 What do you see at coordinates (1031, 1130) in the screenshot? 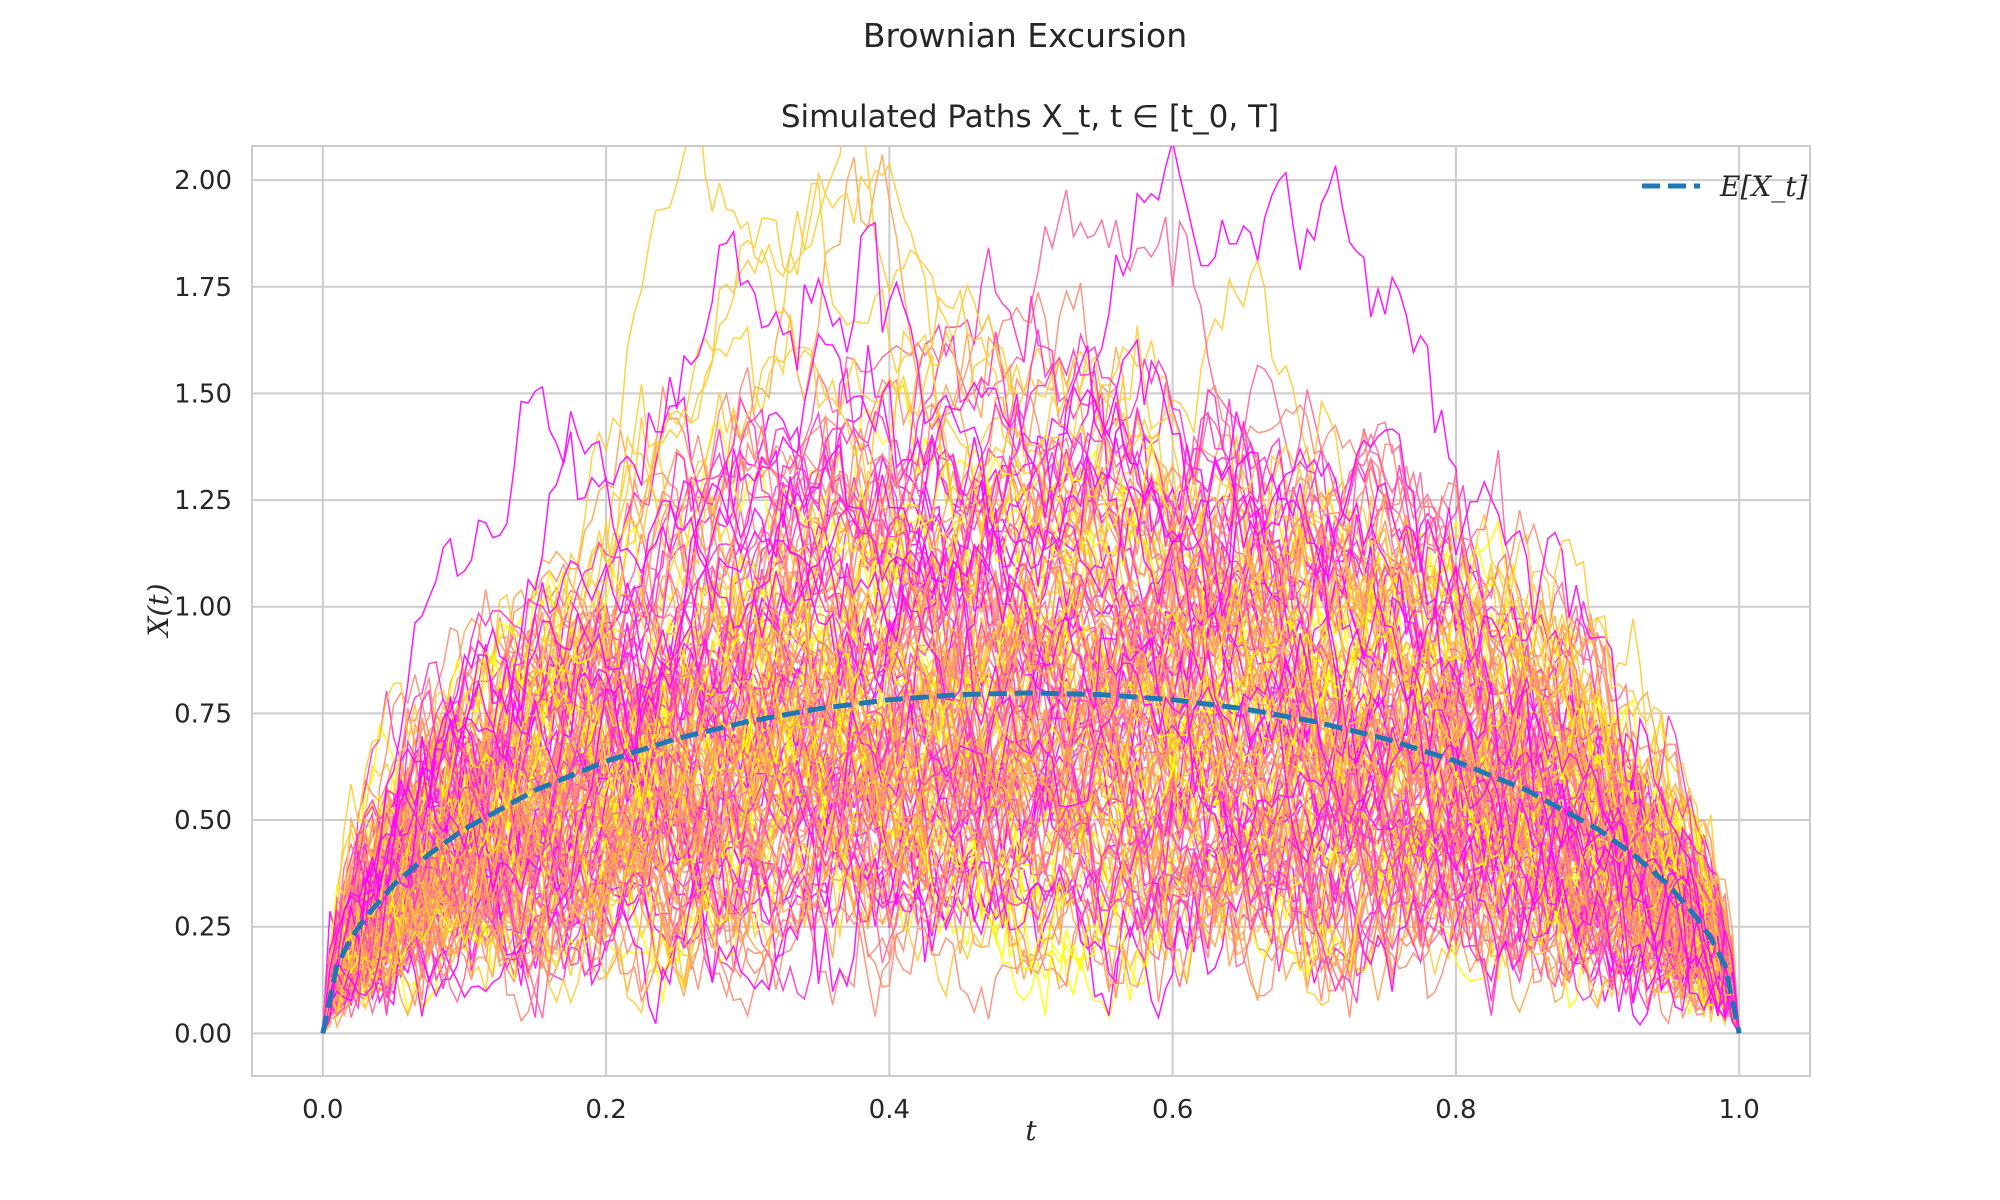
I see `x-axis-label: t` at bounding box center [1031, 1130].